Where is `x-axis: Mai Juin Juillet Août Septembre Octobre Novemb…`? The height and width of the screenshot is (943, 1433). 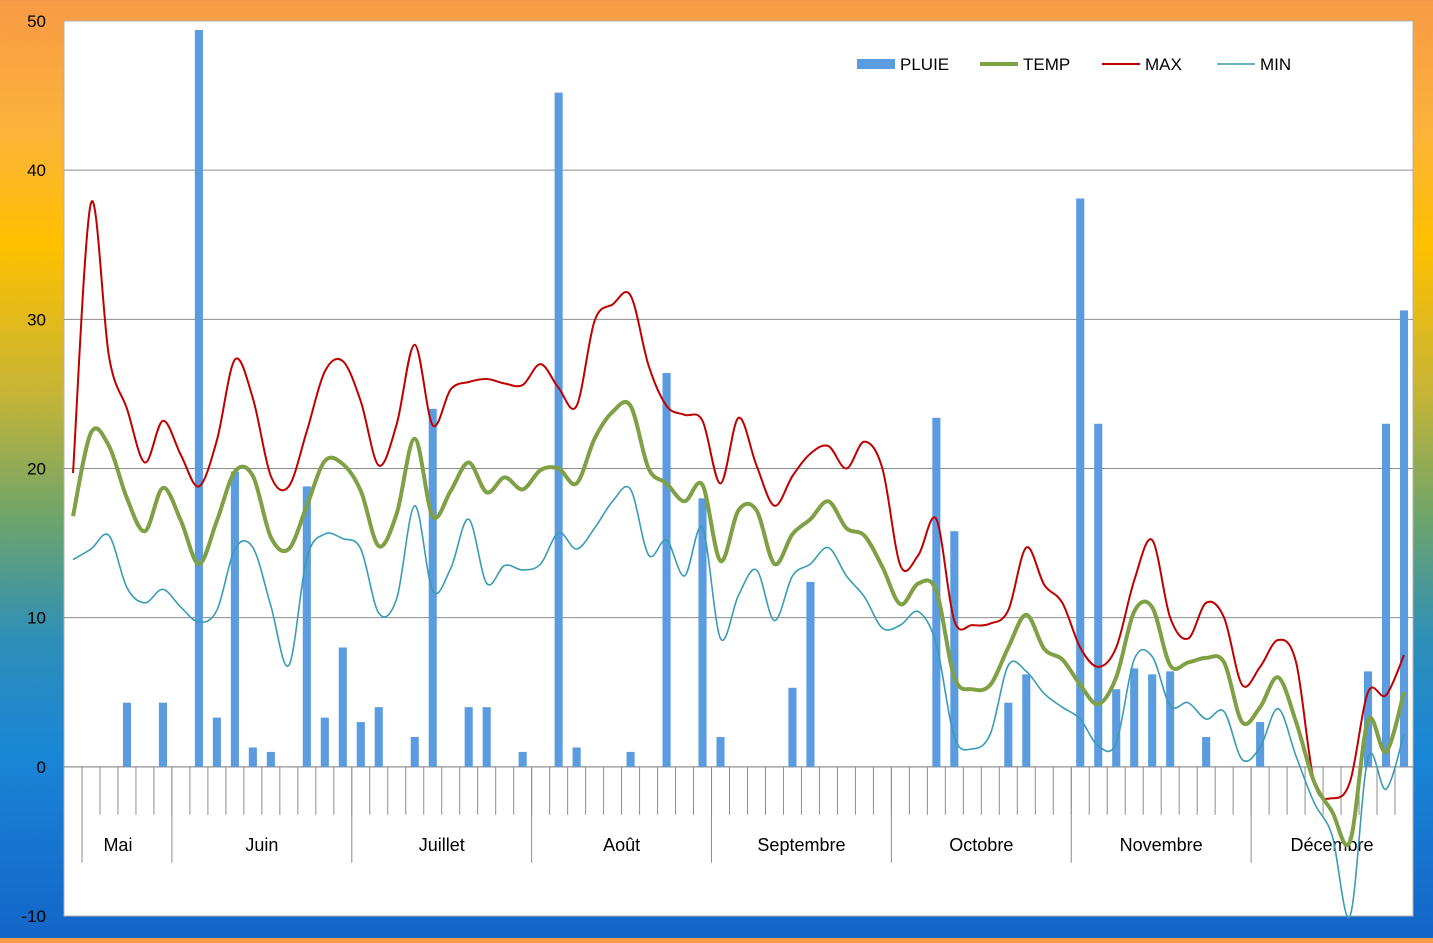
x-axis: Mai Juin Juillet Août Septembre Octobre Novemb… is located at coordinates (738, 814).